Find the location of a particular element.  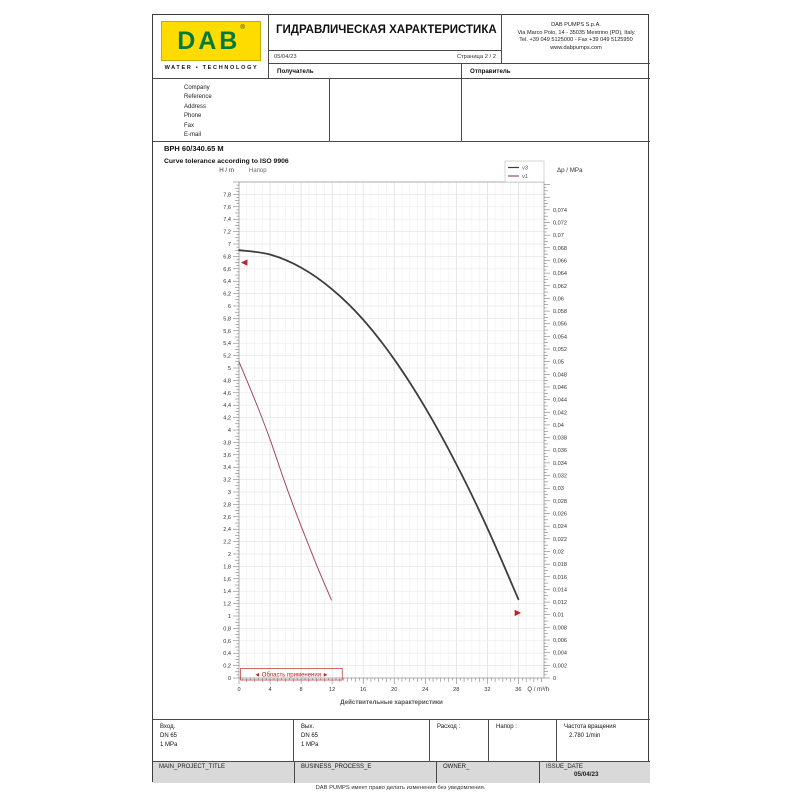

svg-text: 3,4 is located at coordinates (227, 468).